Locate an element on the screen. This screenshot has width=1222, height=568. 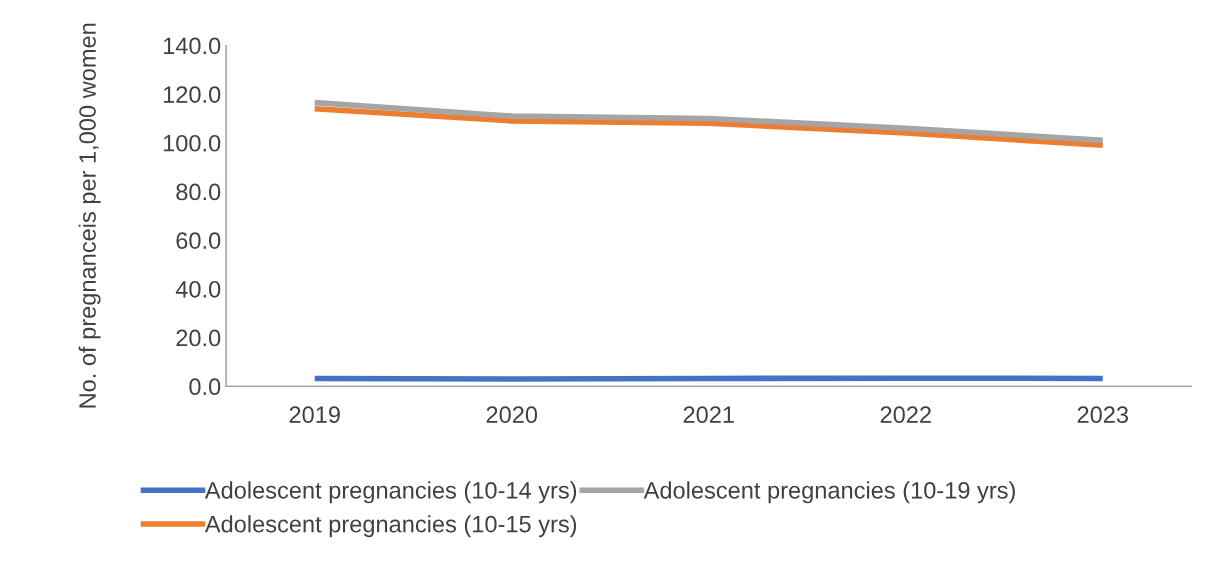
y-tick-label: 60.0 is located at coordinates (198, 240).